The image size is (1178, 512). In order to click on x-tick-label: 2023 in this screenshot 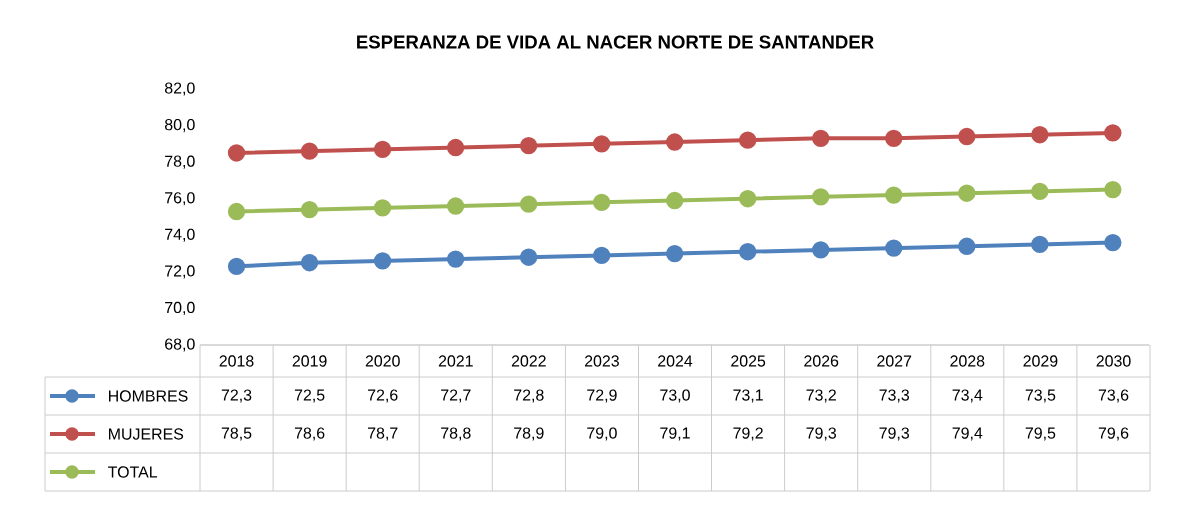, I will do `click(601, 361)`.